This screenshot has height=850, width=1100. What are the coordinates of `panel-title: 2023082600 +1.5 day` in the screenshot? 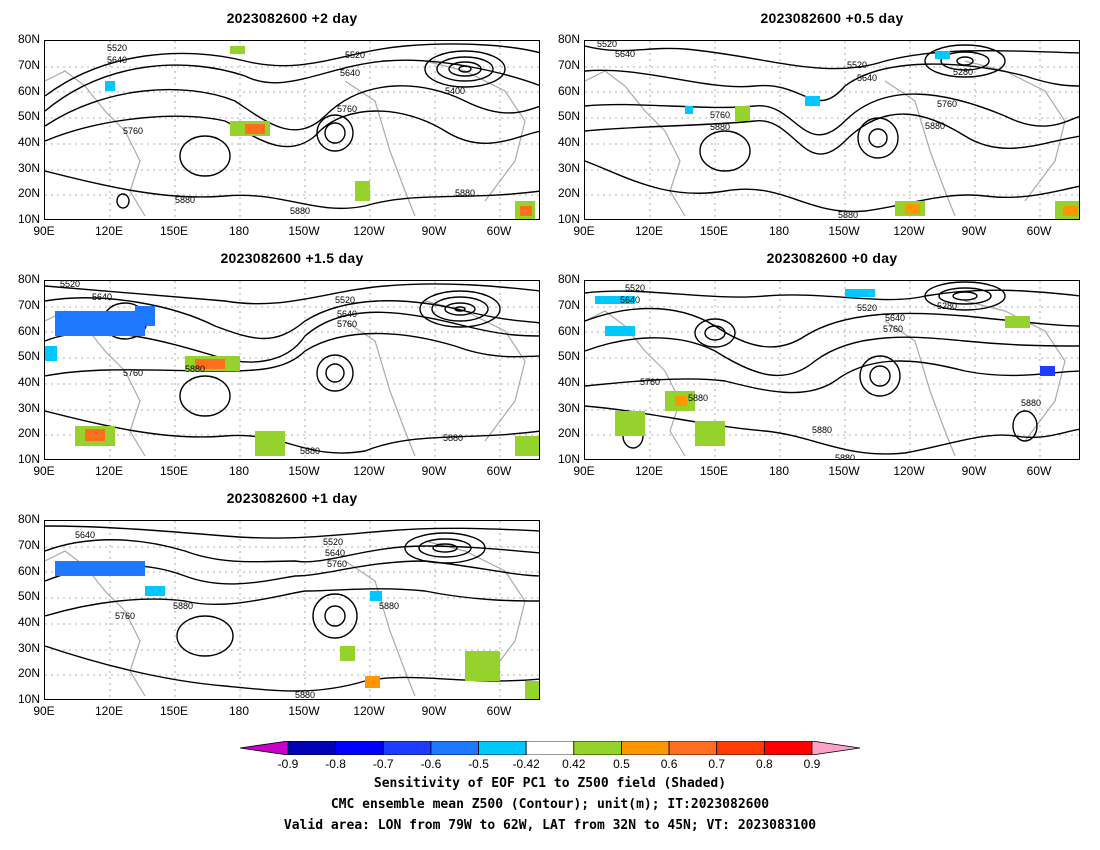 It's located at (292, 258).